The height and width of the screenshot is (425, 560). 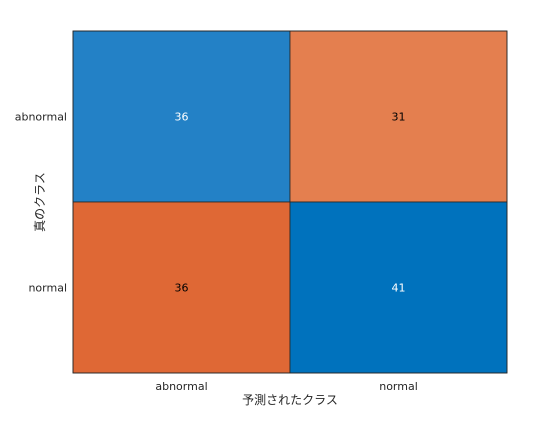 I want to click on y-axis-label: 真のクラス, so click(x=40, y=202).